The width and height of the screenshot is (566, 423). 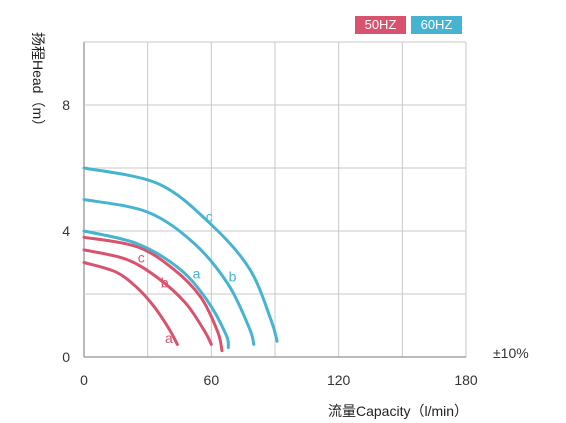 I want to click on tolerance-label: ±10%, so click(x=511, y=353).